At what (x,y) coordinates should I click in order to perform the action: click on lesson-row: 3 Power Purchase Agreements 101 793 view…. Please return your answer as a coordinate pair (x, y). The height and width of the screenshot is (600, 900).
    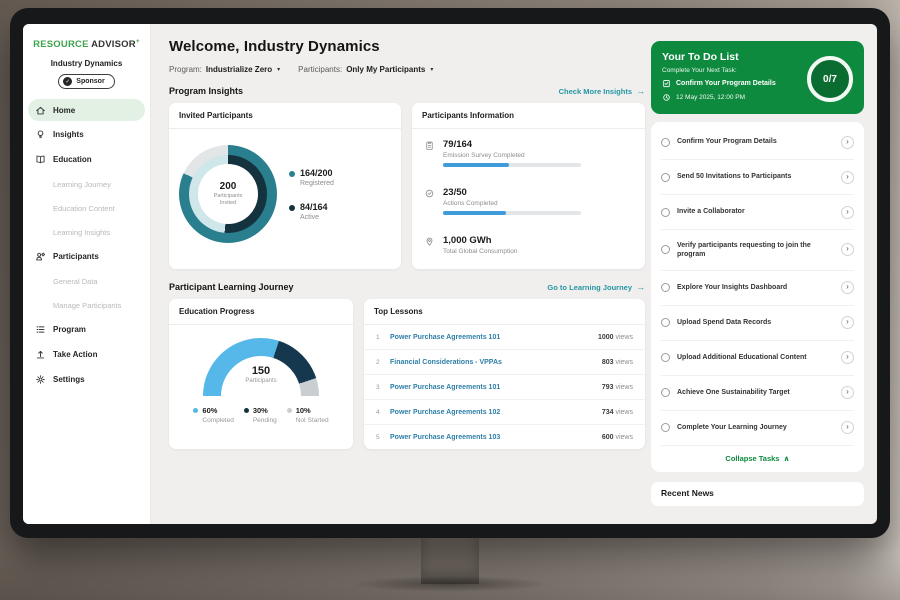
    Looking at the image, I should click on (504, 387).